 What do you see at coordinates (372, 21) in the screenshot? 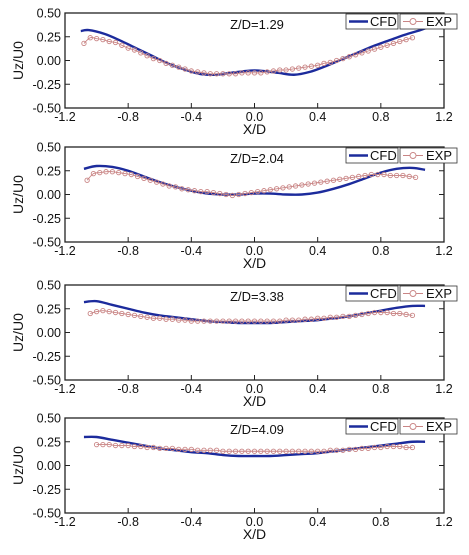
I see `legend-box-cfd` at bounding box center [372, 21].